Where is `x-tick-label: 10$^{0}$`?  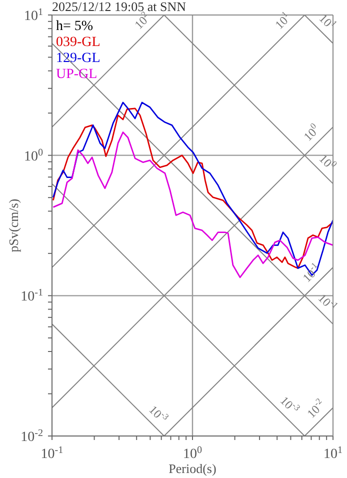 x-tick-label: 10$^{0}$ is located at coordinates (192, 453).